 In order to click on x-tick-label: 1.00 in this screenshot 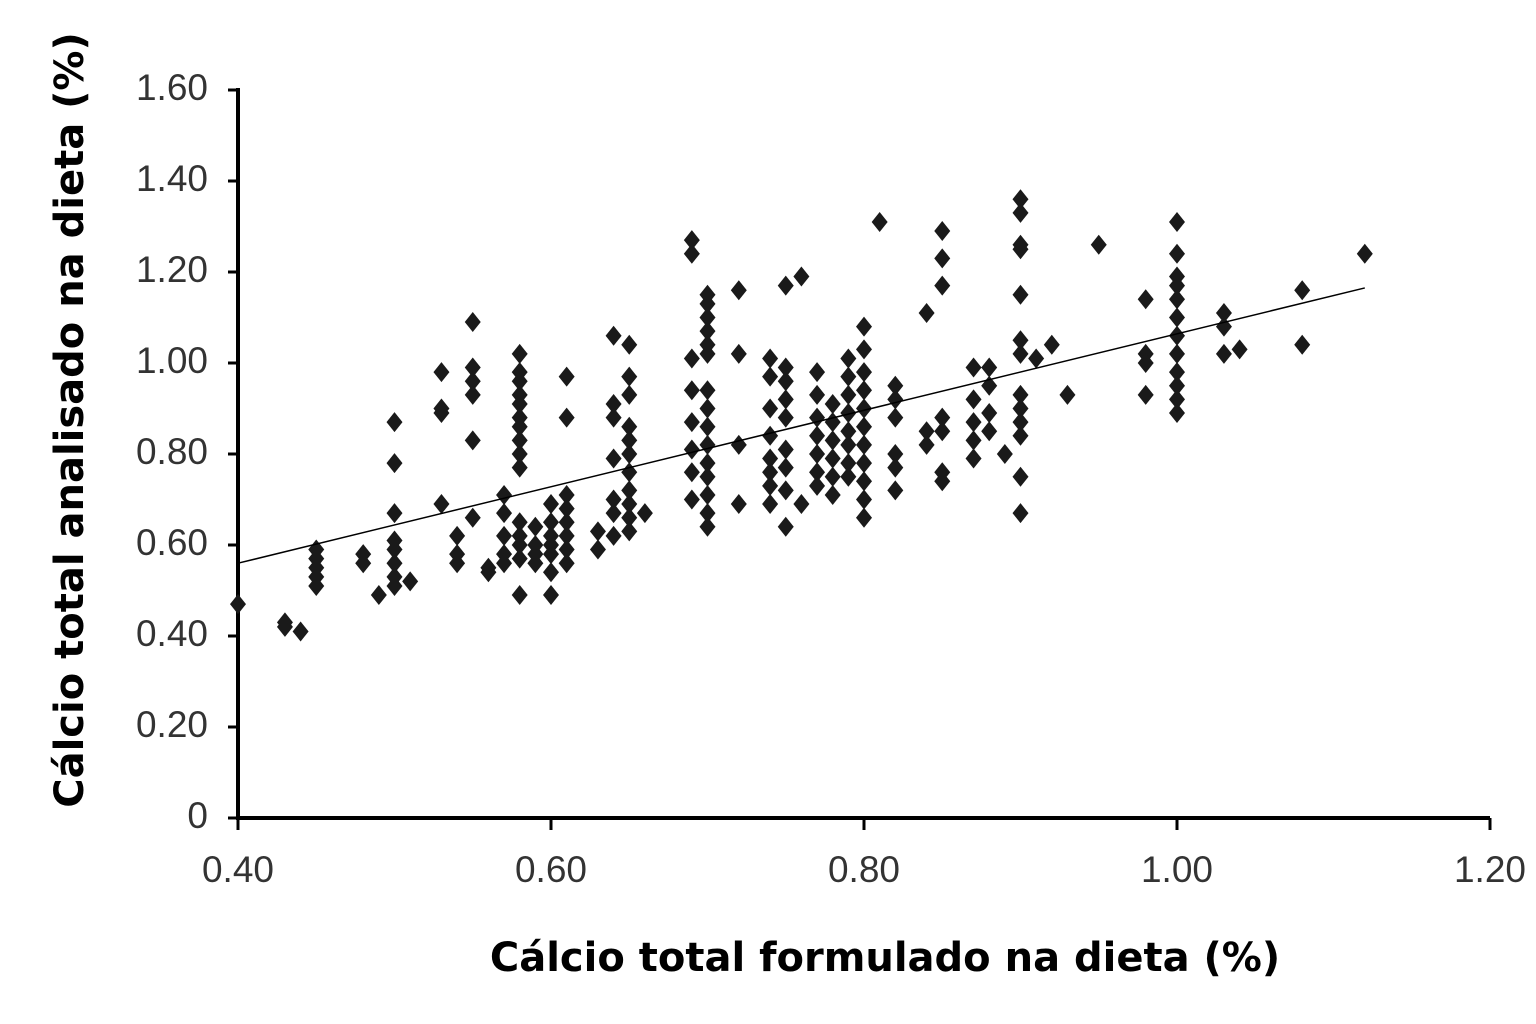, I will do `click(1177, 869)`.